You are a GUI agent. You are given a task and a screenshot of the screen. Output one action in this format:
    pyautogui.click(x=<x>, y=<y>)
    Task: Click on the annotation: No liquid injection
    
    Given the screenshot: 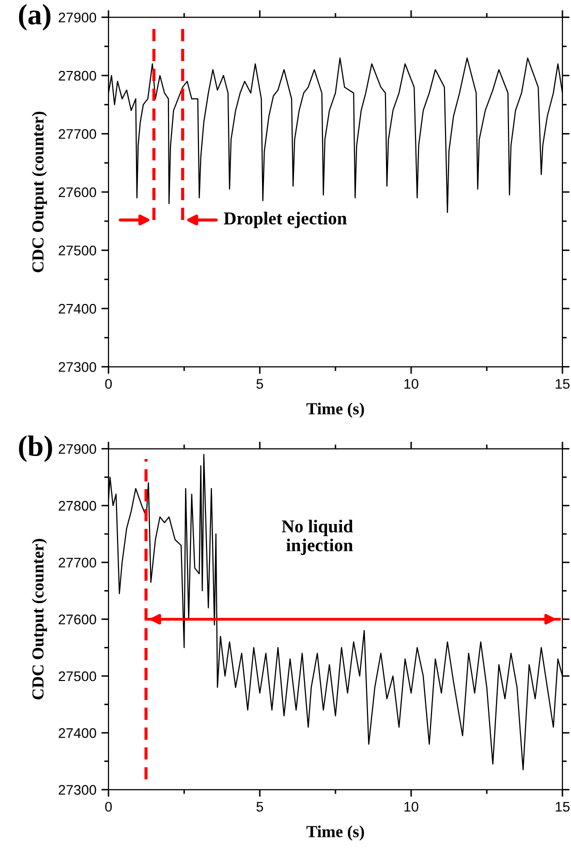 What is the action you would take?
    pyautogui.click(x=317, y=538)
    